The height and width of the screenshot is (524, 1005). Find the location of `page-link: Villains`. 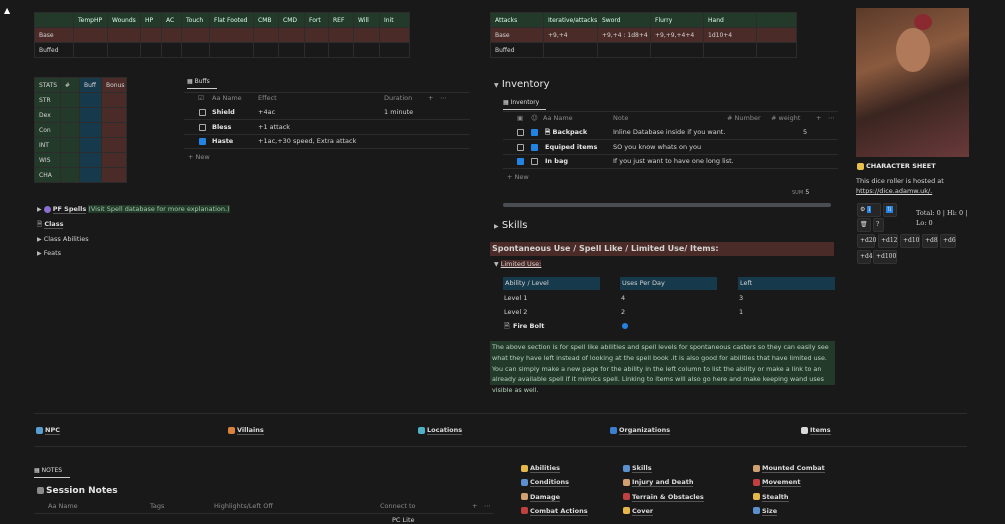

page-link: Villains is located at coordinates (246, 430).